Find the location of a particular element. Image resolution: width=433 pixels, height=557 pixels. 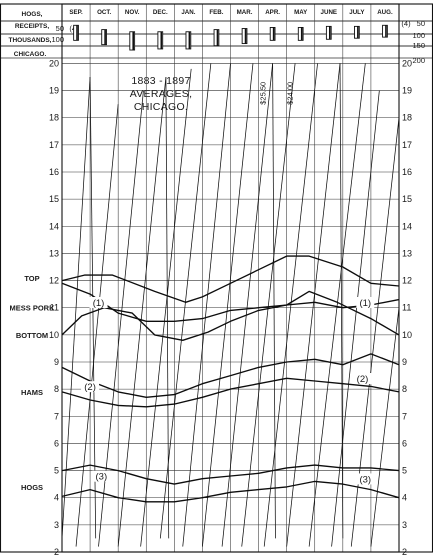

right-scale-100: 100 is located at coordinates (418, 35).